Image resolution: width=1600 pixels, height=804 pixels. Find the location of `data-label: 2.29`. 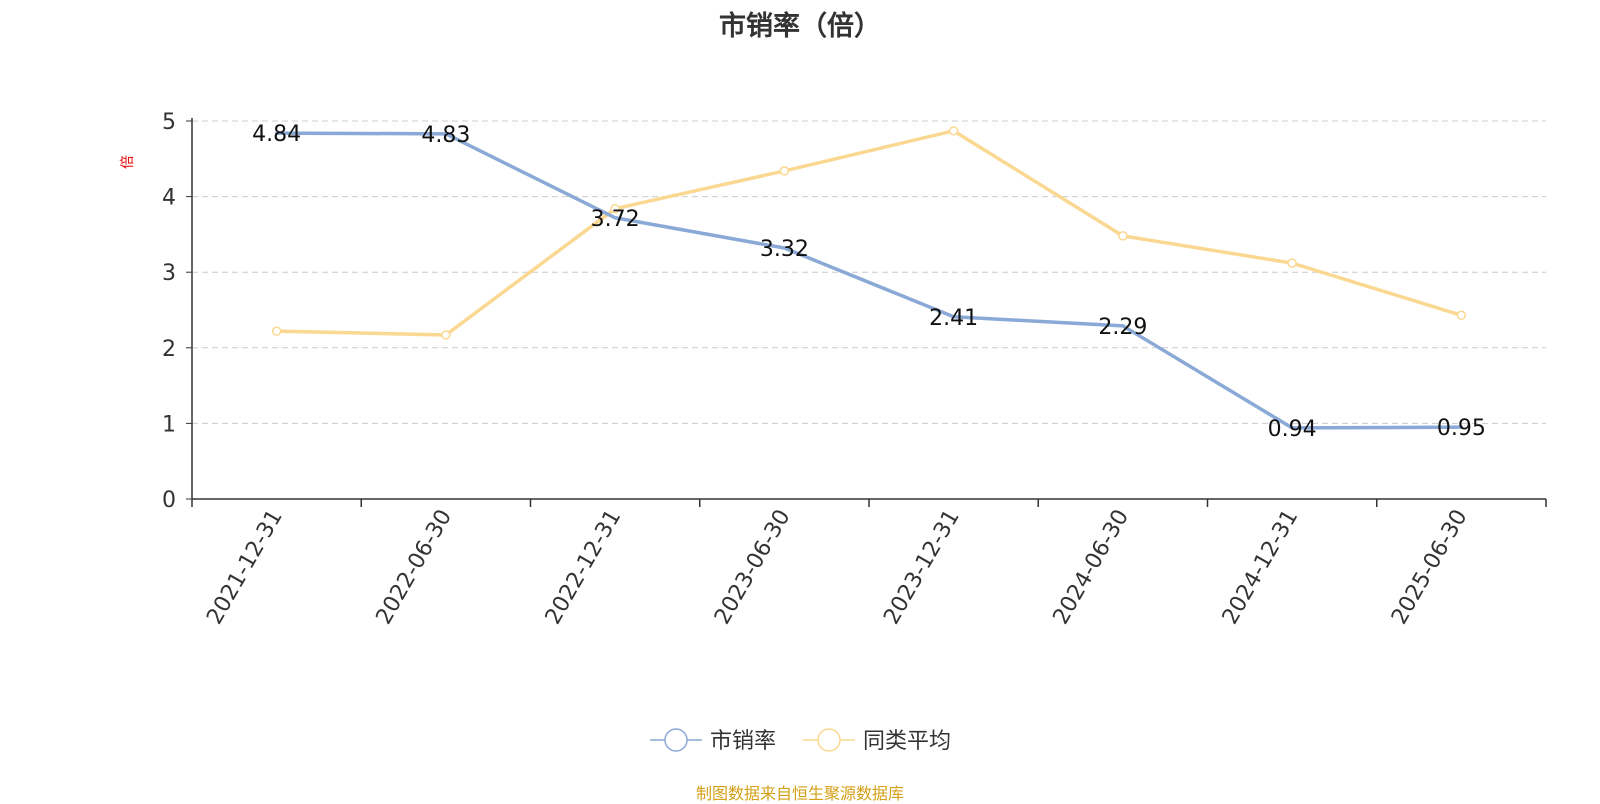

data-label: 2.29 is located at coordinates (1122, 327).